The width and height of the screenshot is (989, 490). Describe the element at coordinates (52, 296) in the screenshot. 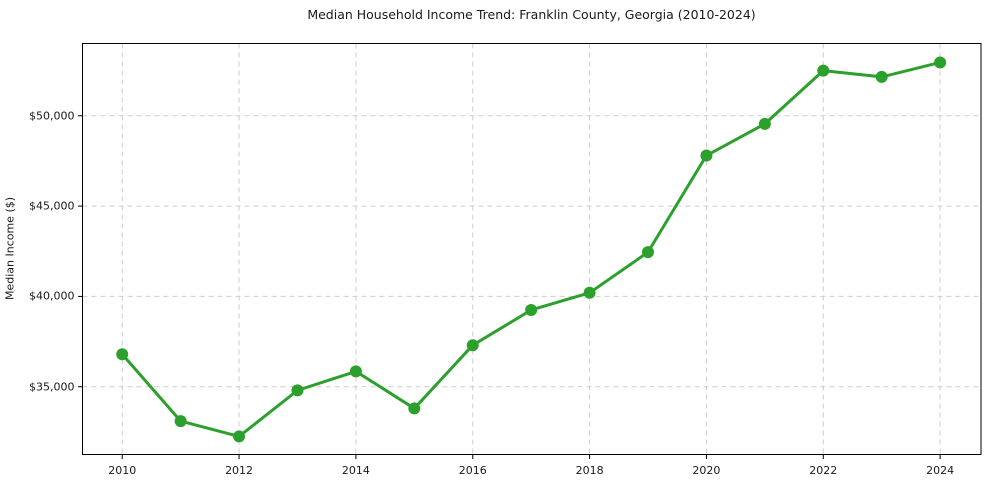

I see `y-tick-label: $40,000` at that location.